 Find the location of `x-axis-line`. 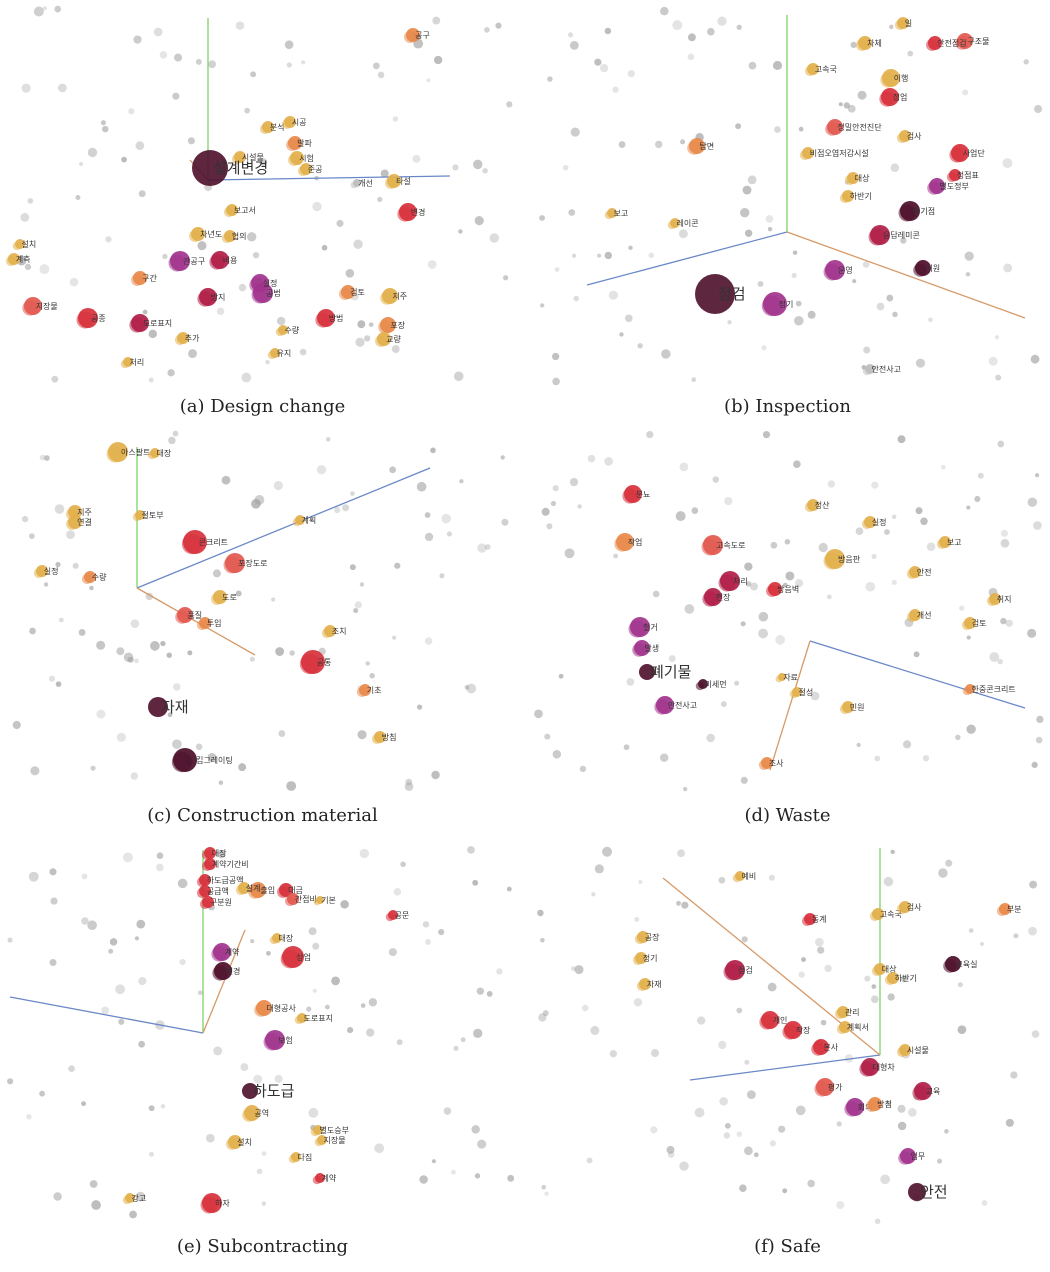

x-axis-line is located at coordinates (785, 1067).